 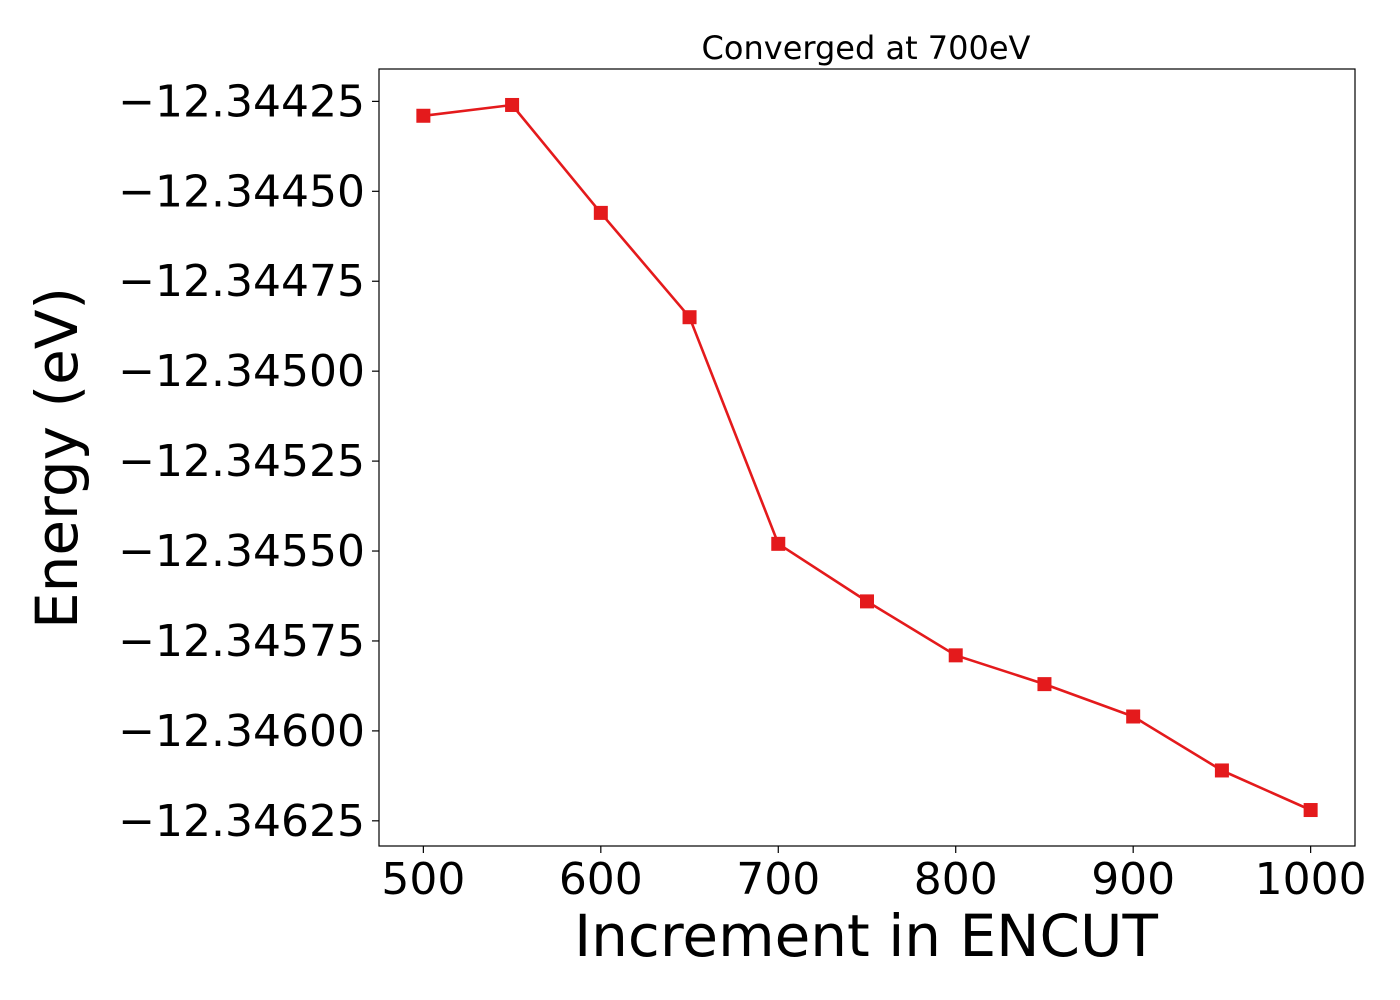 What do you see at coordinates (241, 461) in the screenshot?
I see `y-tick-label: −12.34525` at bounding box center [241, 461].